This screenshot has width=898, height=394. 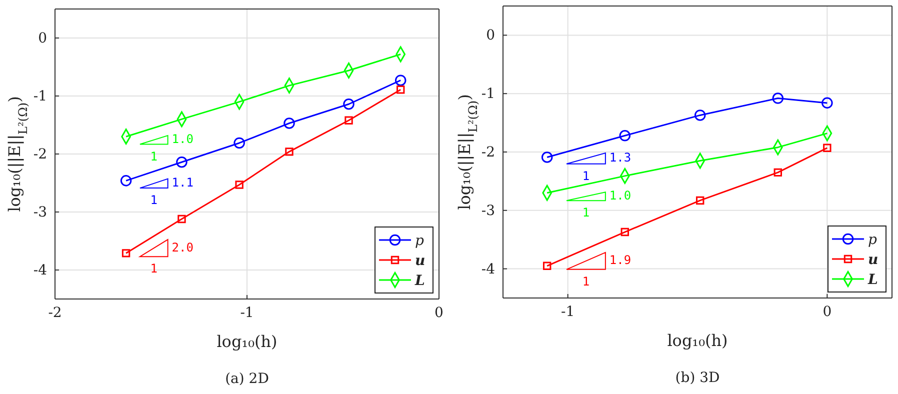 What do you see at coordinates (183, 183) in the screenshot?
I see `annotation: 1.1` at bounding box center [183, 183].